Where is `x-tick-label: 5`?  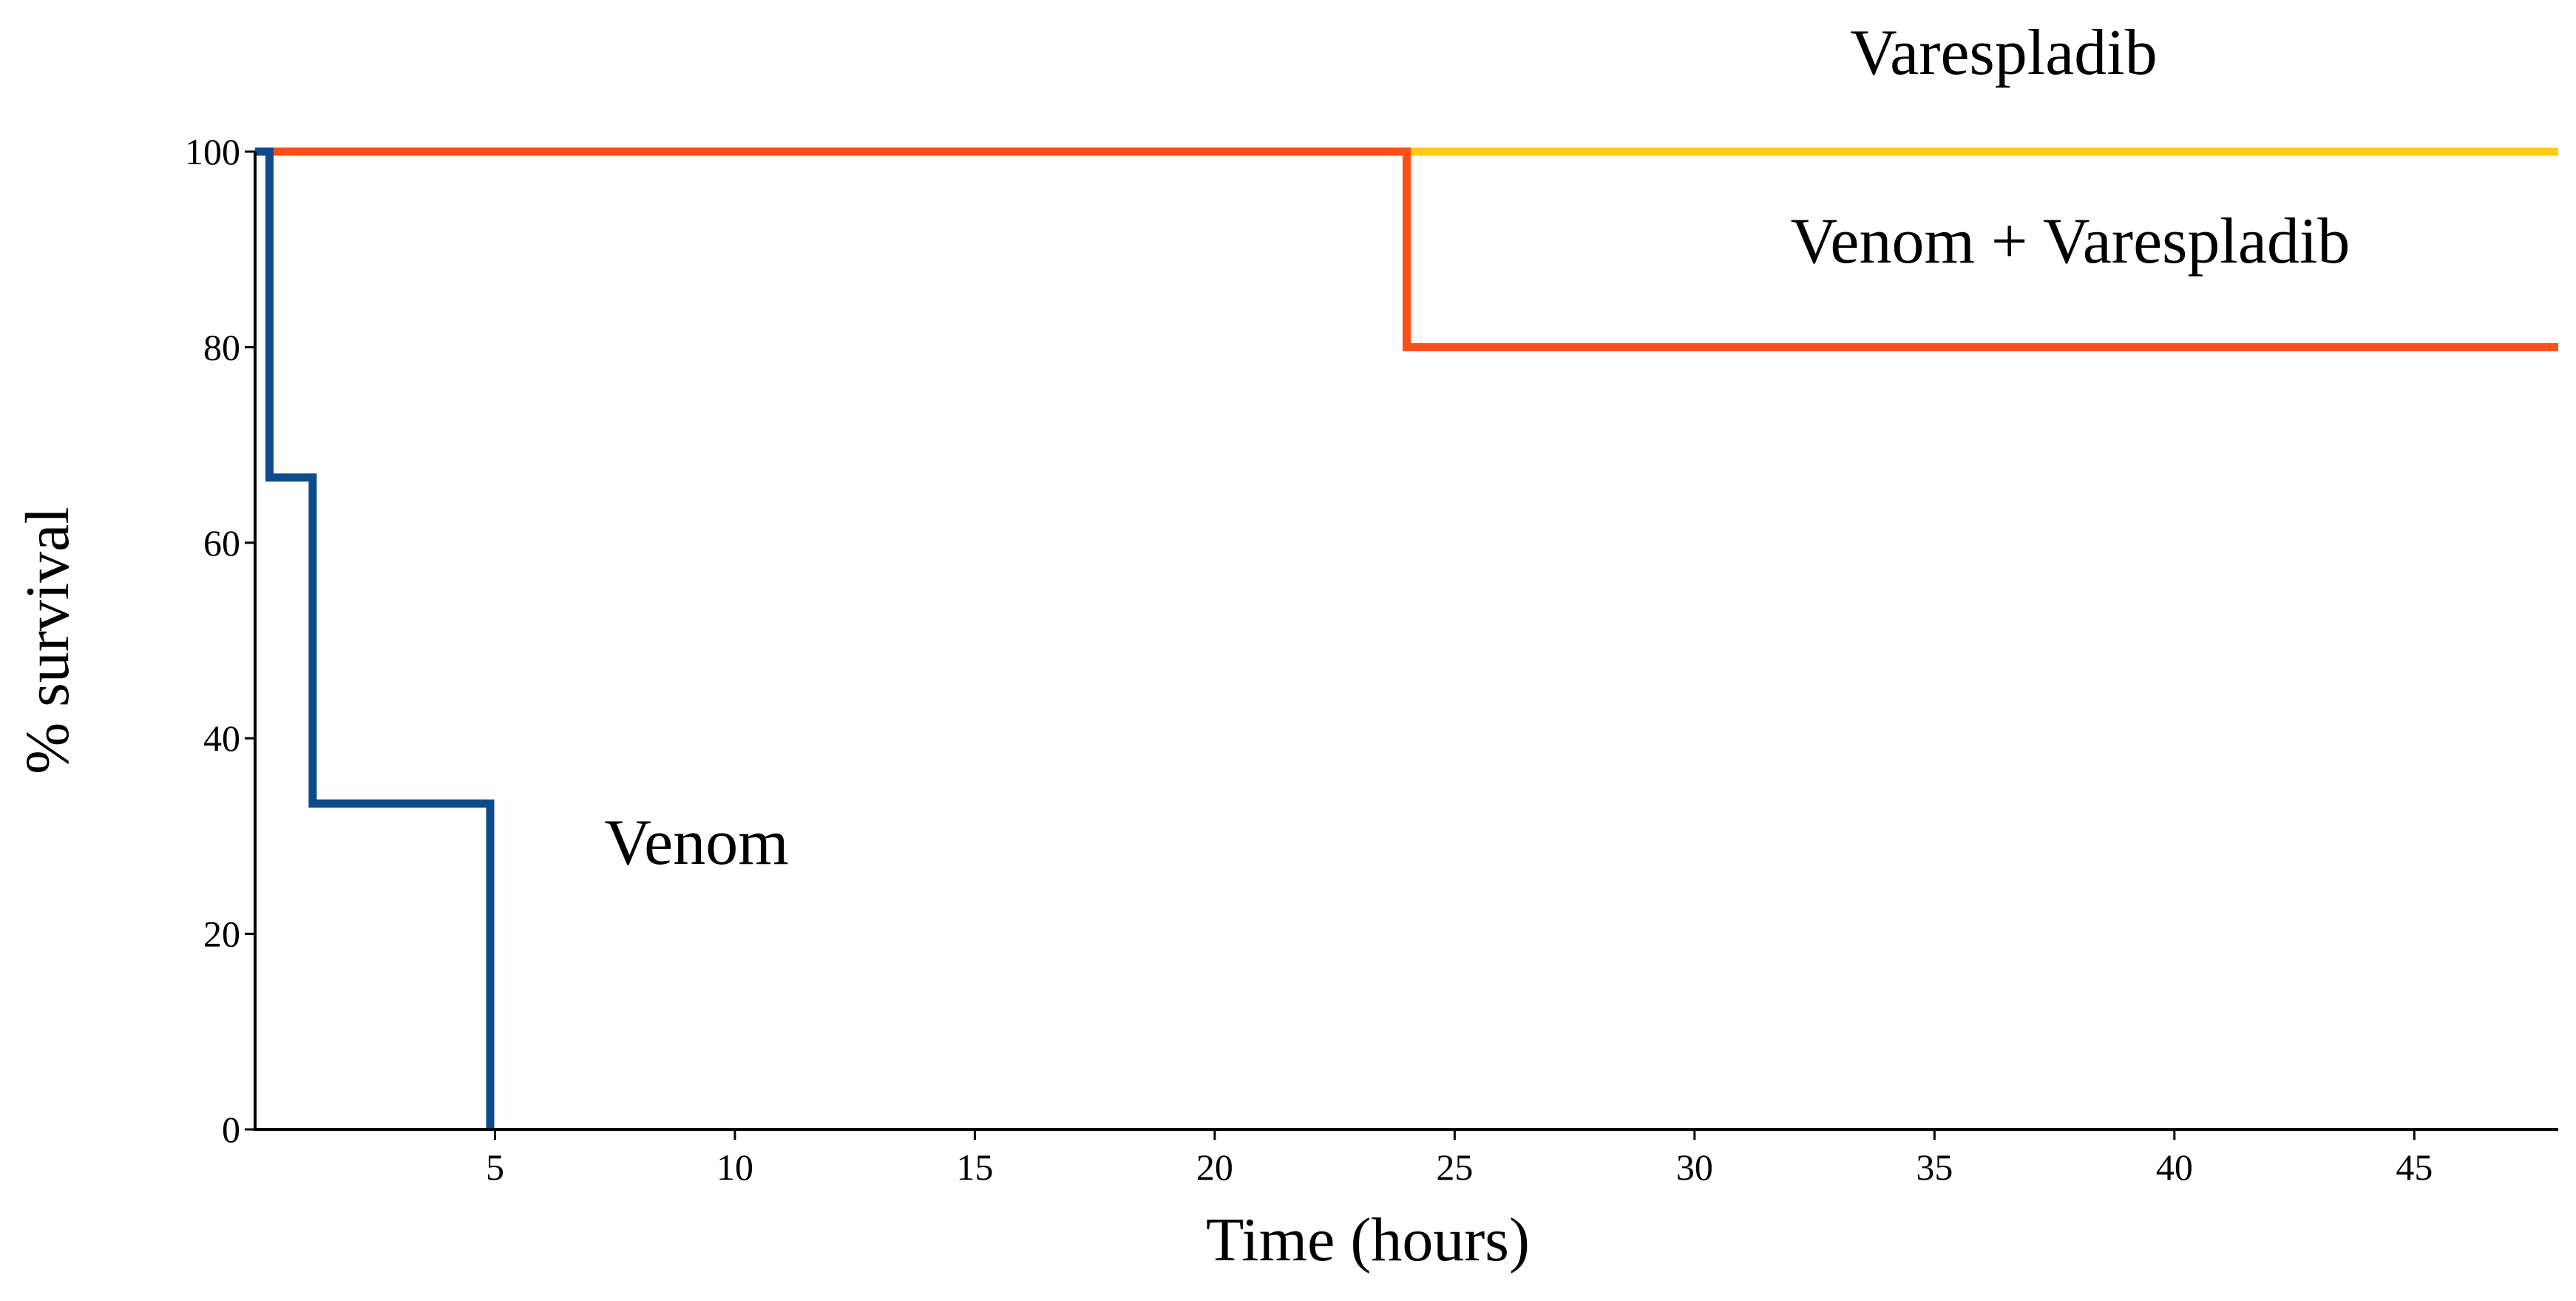 x-tick-label: 5 is located at coordinates (495, 1167).